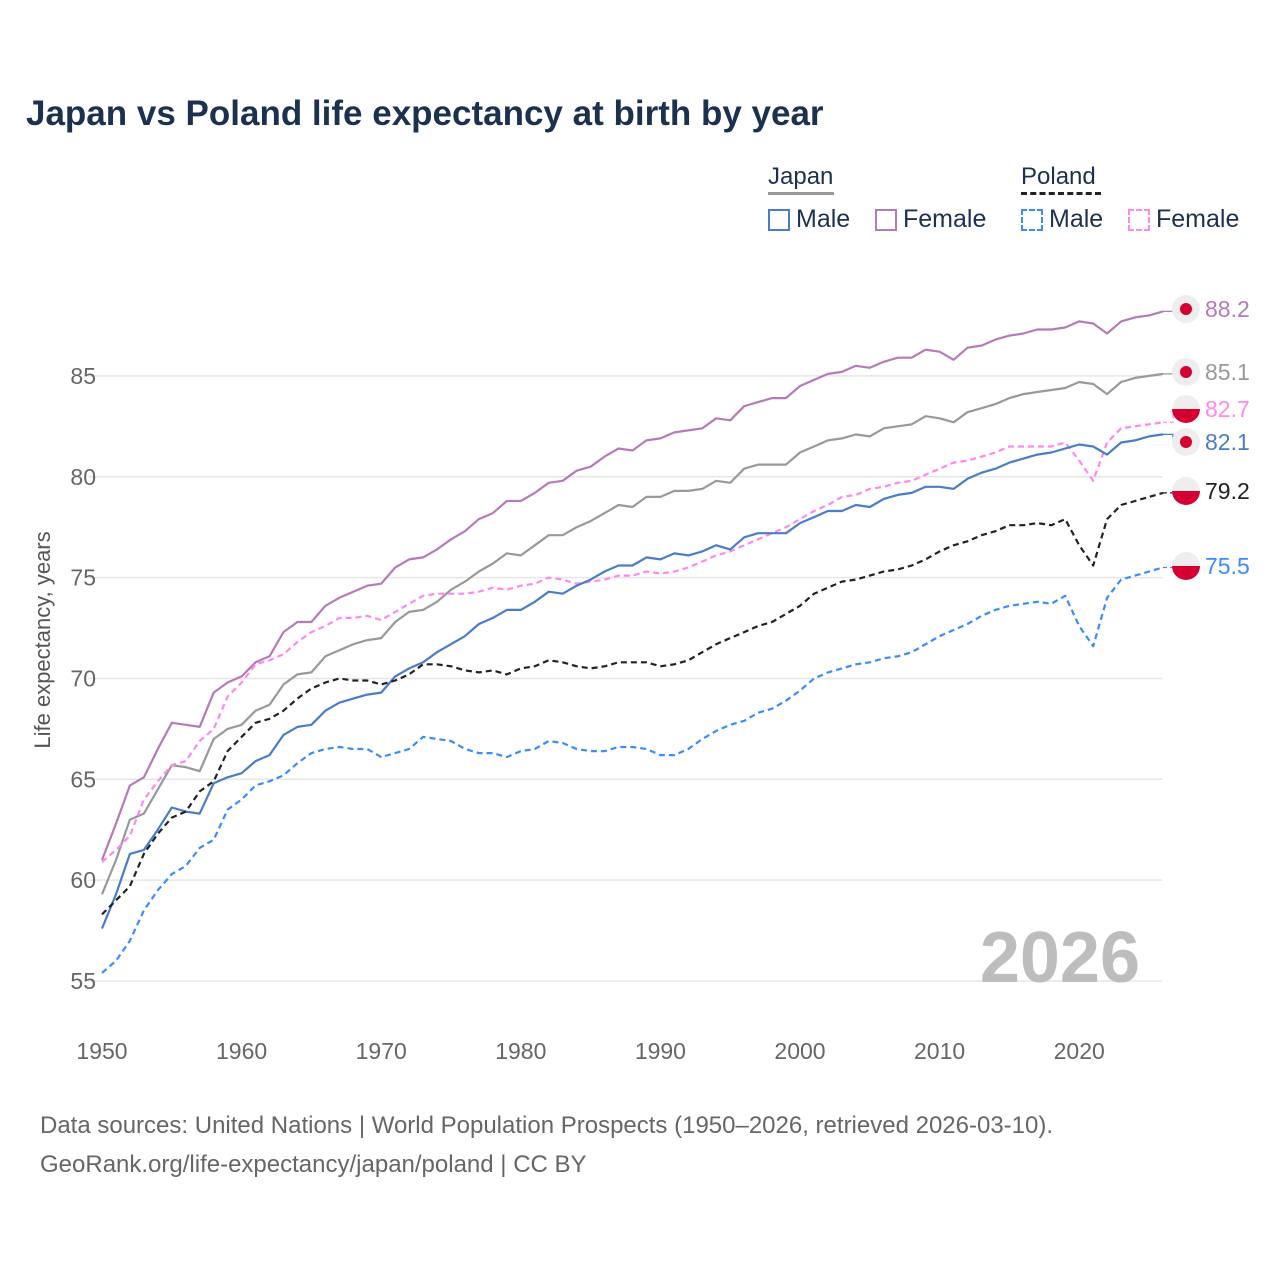 The height and width of the screenshot is (1280, 1280). What do you see at coordinates (83, 779) in the screenshot?
I see `y-tick-label: 65` at bounding box center [83, 779].